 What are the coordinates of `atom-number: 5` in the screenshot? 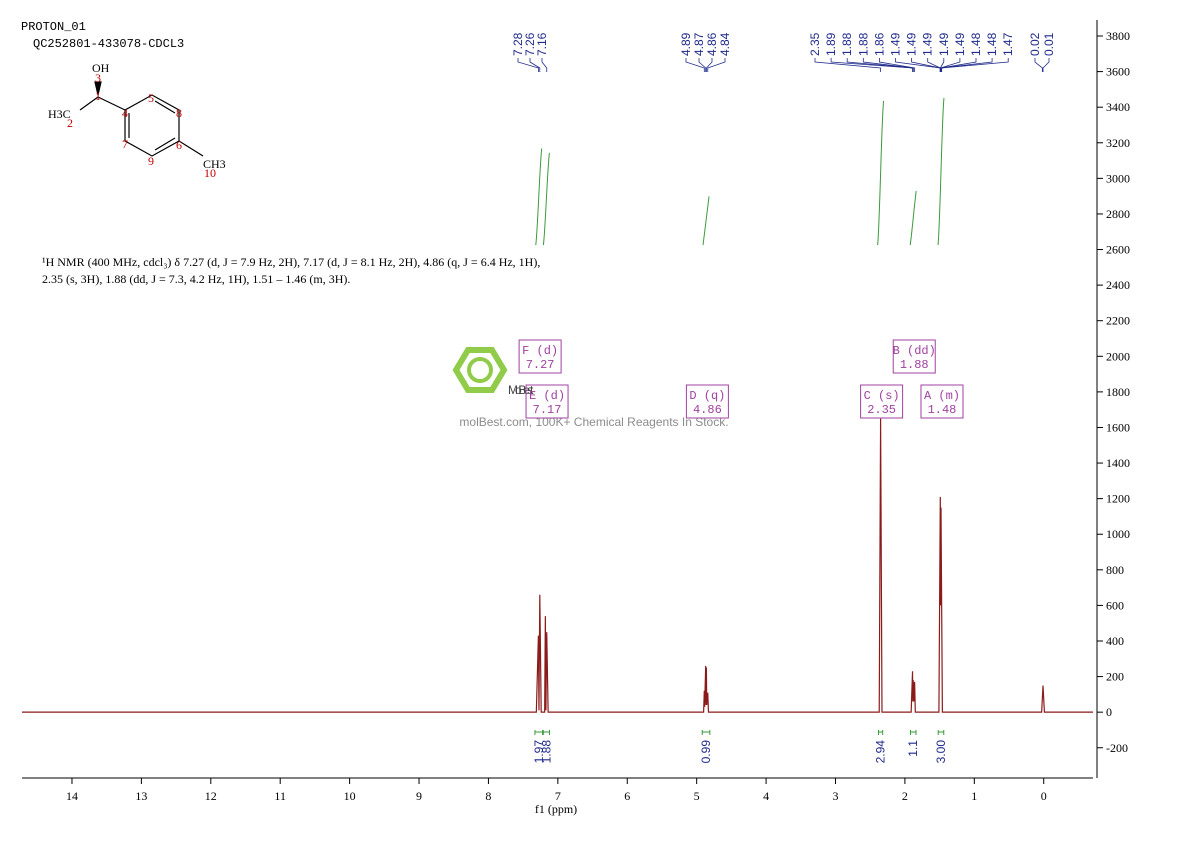 It's located at (151, 98).